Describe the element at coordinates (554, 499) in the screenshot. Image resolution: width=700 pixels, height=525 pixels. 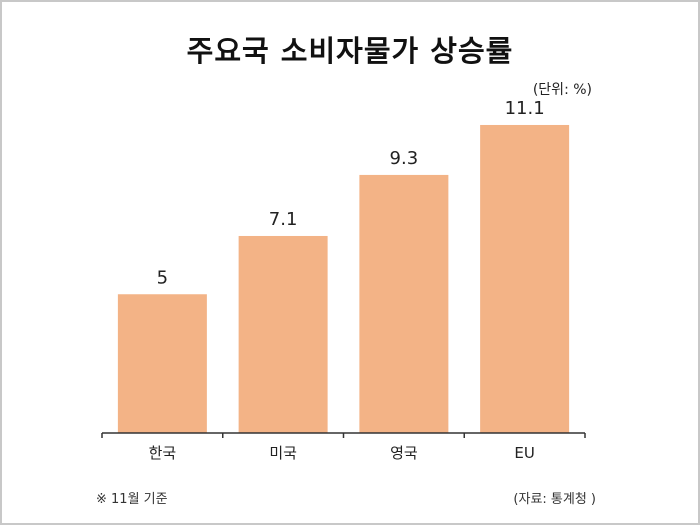
I see `source-note: (자료: 통계청 )` at that location.